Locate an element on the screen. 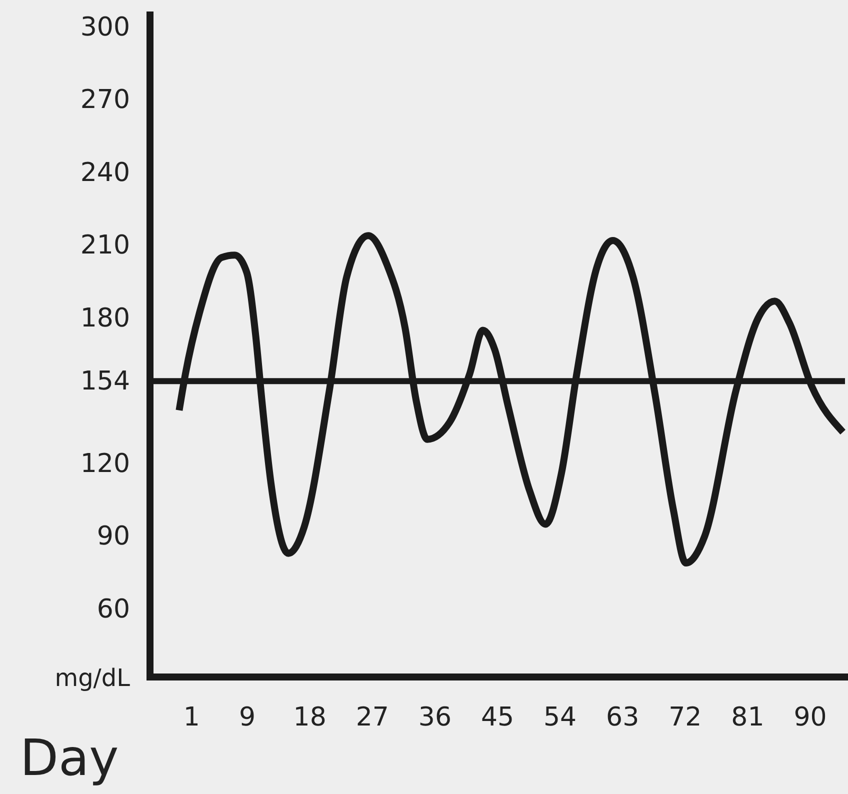  y-tick-label: 270 is located at coordinates (105, 100).